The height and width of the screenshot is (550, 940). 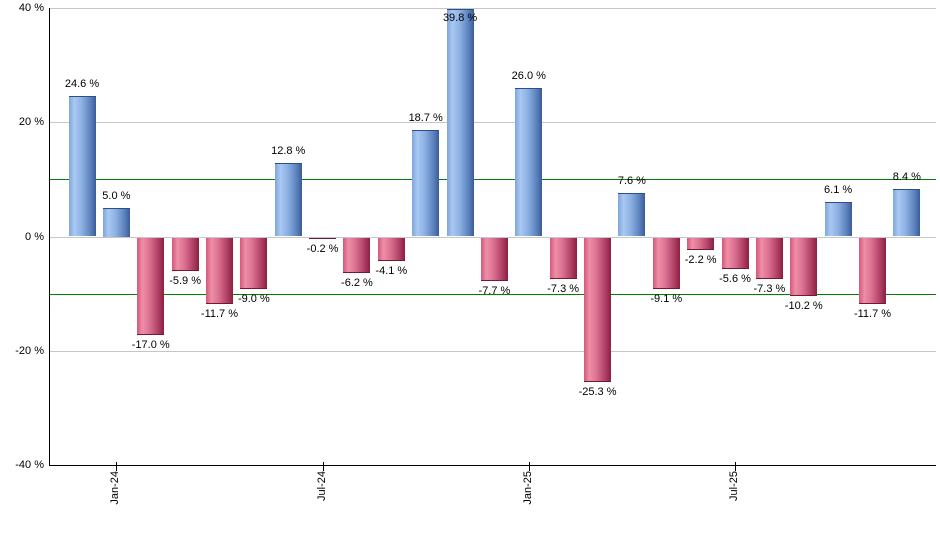 I want to click on bar-value-label: -0.2 %, so click(x=322, y=248).